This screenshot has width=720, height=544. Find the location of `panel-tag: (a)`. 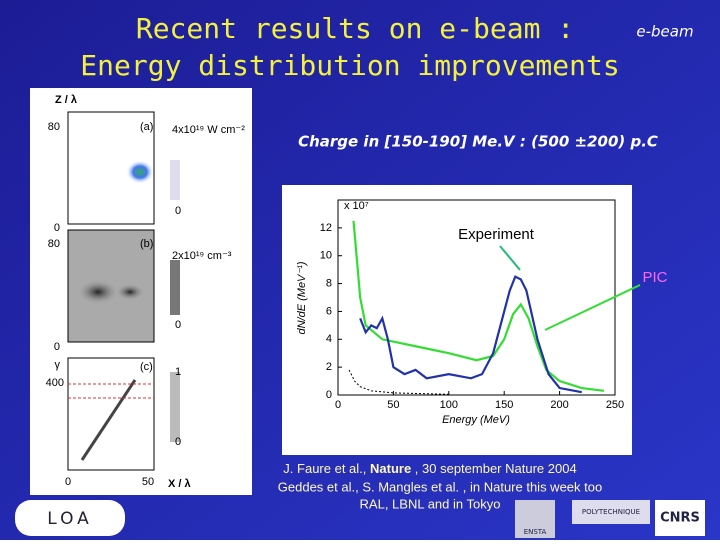

panel-tag: (a) is located at coordinates (146, 127).